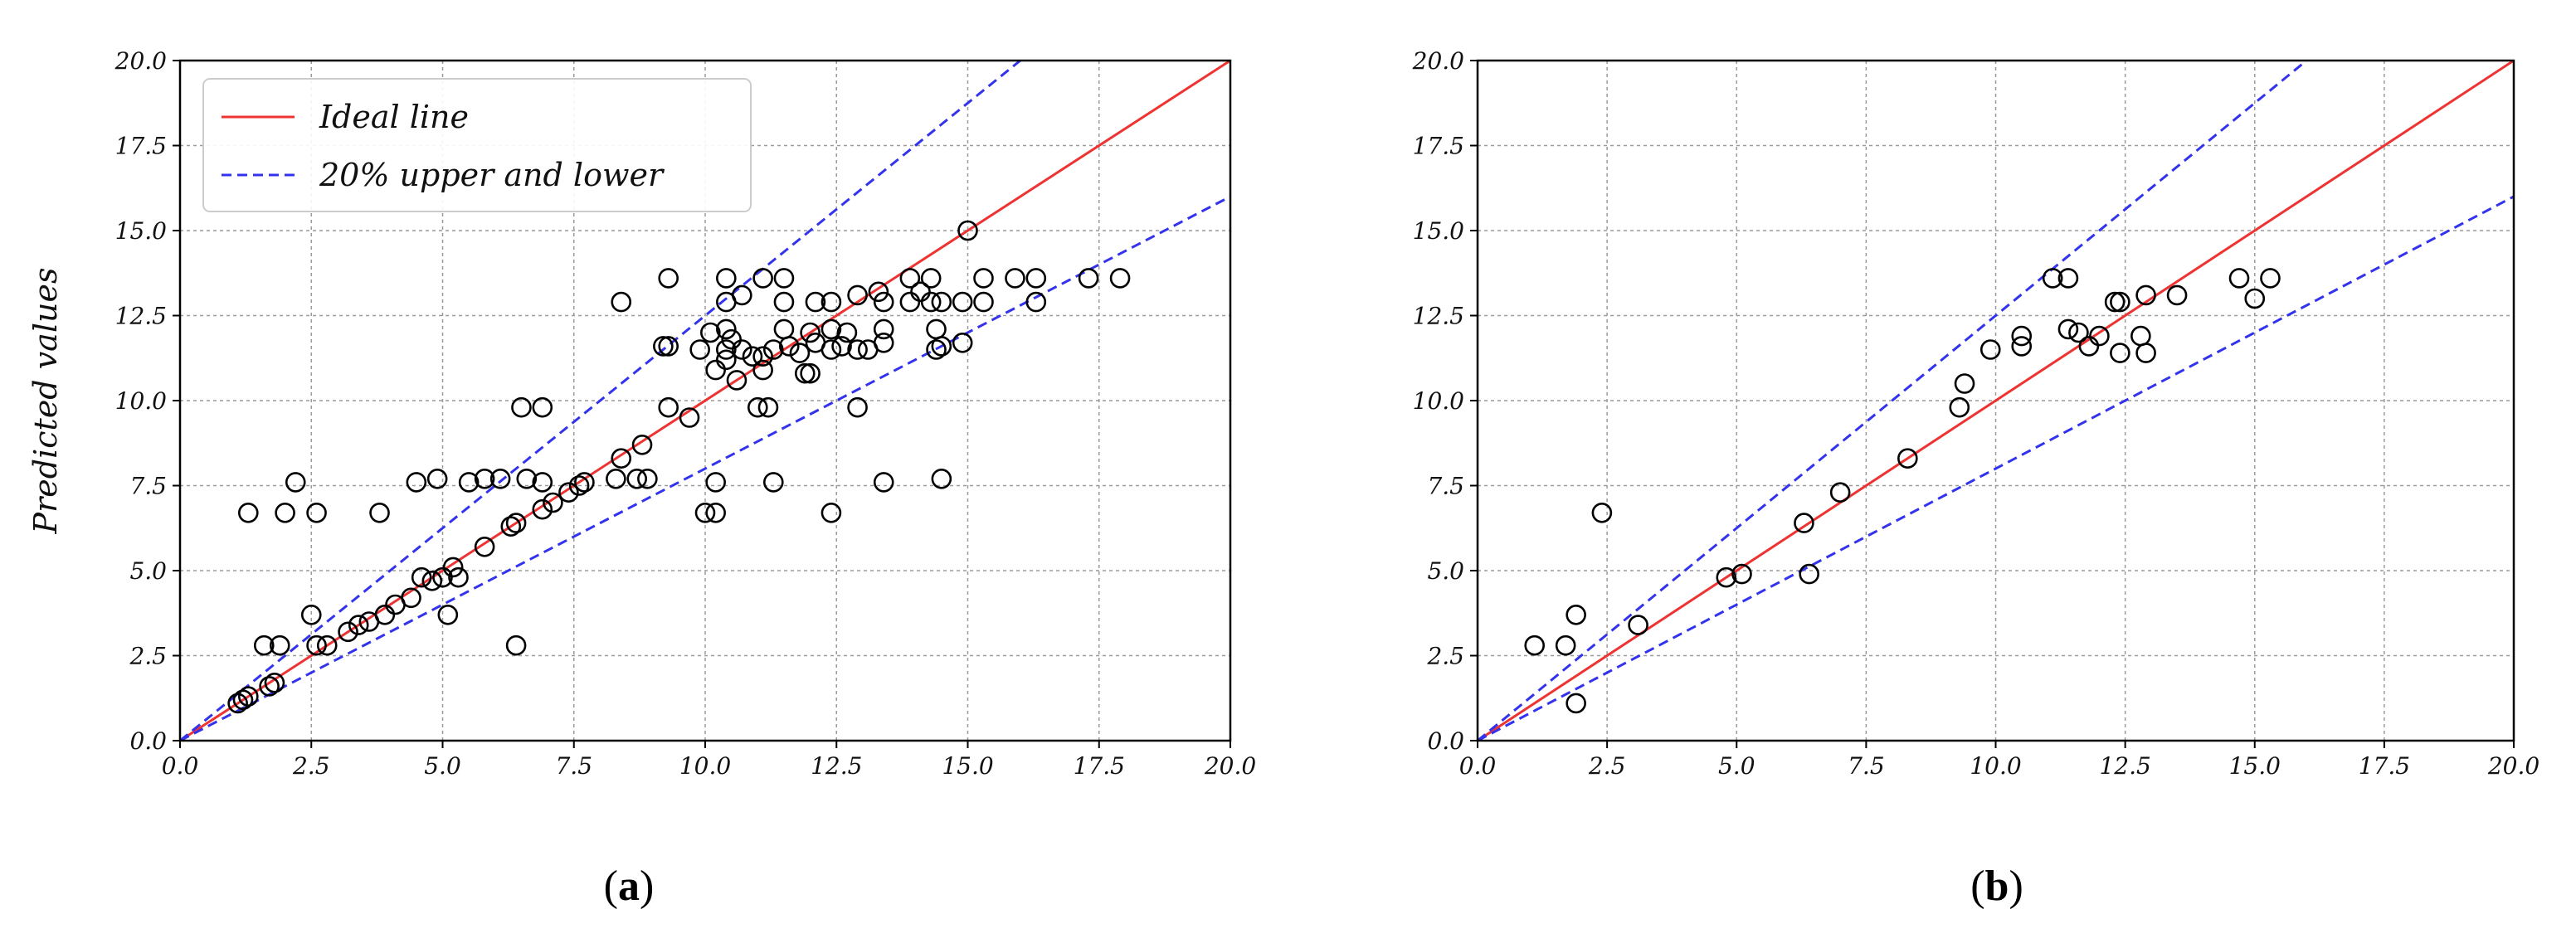 The width and height of the screenshot is (2576, 948). What do you see at coordinates (1445, 741) in the screenshot?
I see `y-tick-label: 0.0` at bounding box center [1445, 741].